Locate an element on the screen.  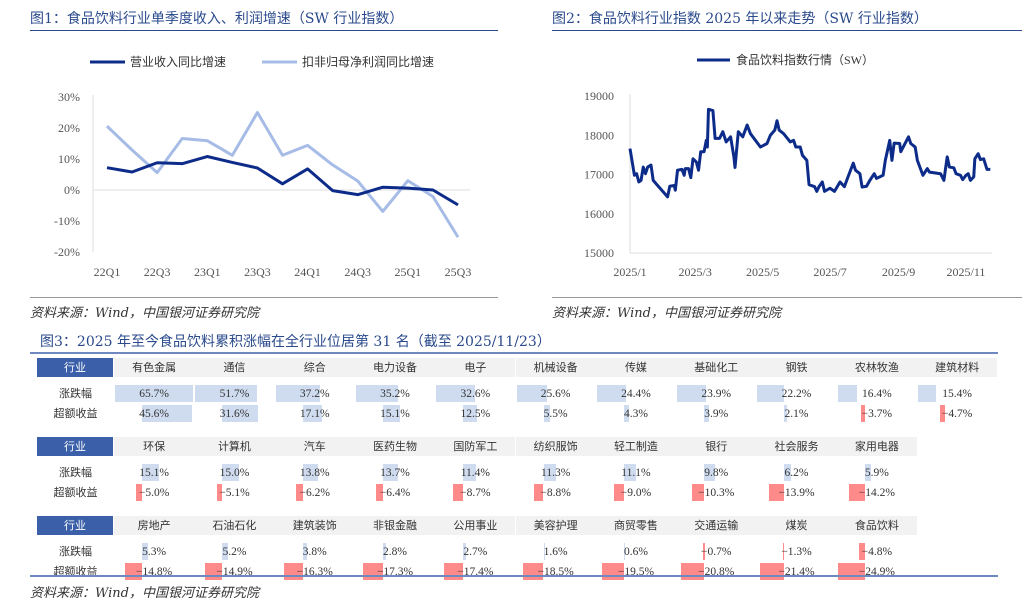
x-tick-label: 2025/9 is located at coordinates (898, 272).